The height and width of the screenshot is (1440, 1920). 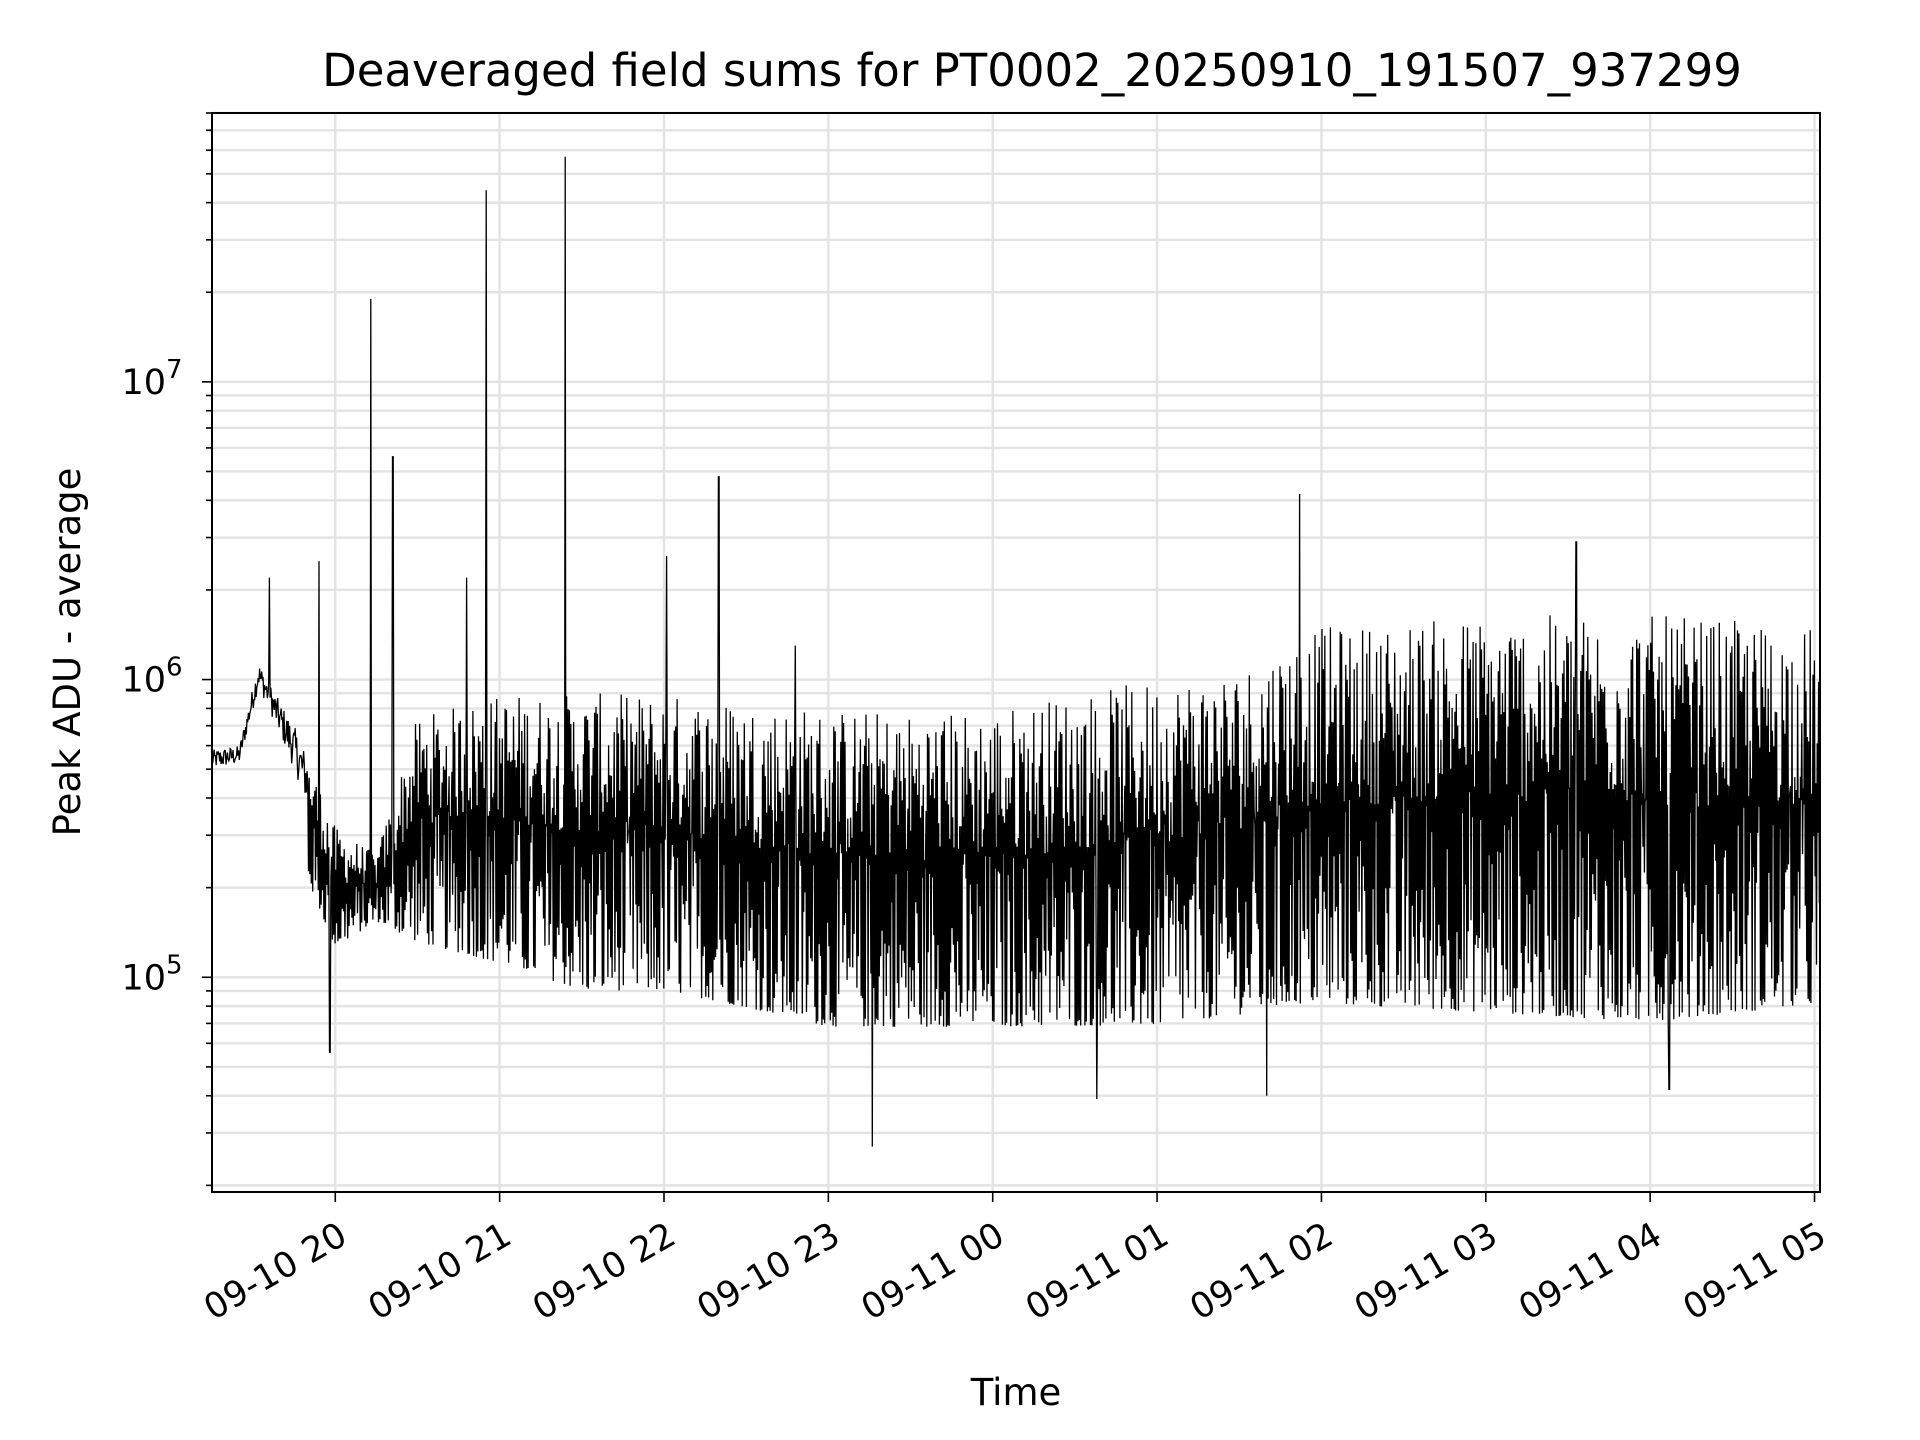 What do you see at coordinates (1016, 1392) in the screenshot?
I see `x-axis-label: Time` at bounding box center [1016, 1392].